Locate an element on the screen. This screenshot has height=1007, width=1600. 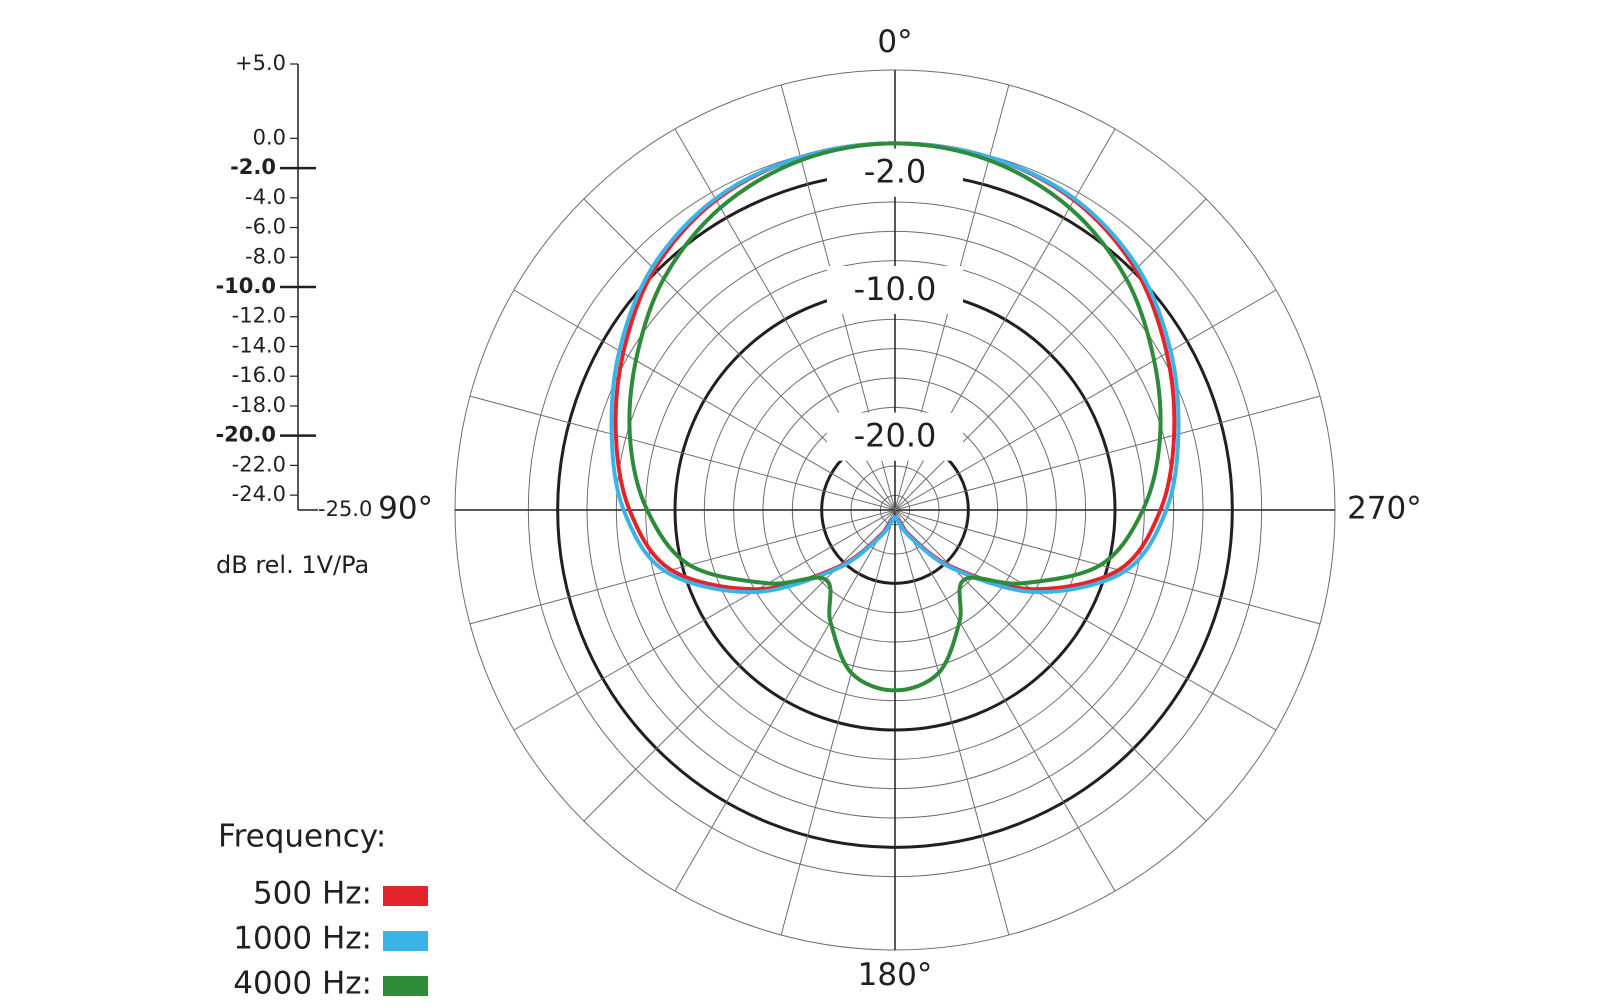
legend-label: 1000 Hz: is located at coordinates (302, 939).